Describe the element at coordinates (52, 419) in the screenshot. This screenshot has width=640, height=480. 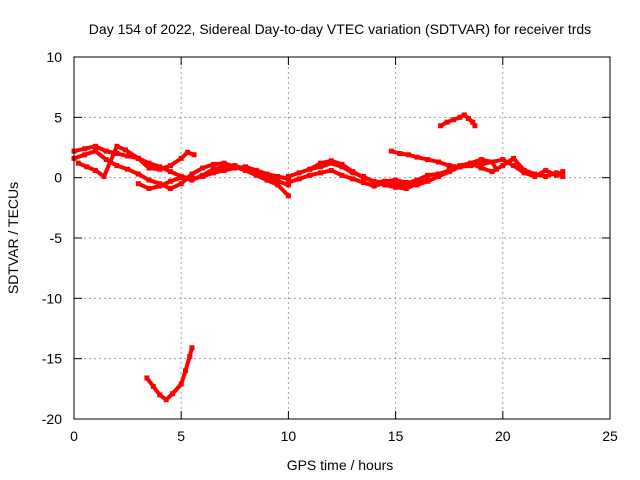
I see `y-tick-label: -20` at that location.